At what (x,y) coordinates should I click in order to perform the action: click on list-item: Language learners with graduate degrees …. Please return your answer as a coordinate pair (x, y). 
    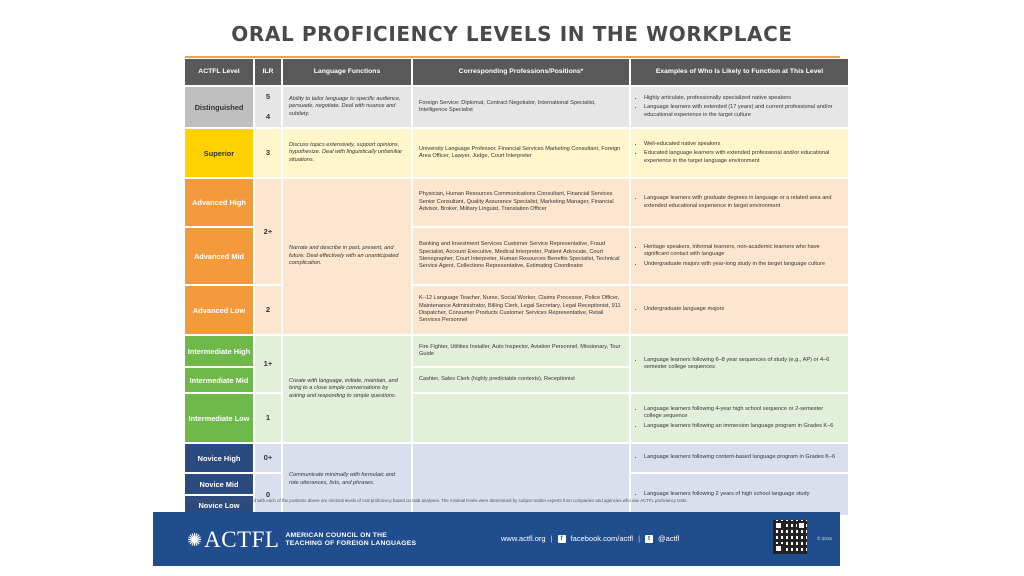
    Looking at the image, I should click on (743, 202).